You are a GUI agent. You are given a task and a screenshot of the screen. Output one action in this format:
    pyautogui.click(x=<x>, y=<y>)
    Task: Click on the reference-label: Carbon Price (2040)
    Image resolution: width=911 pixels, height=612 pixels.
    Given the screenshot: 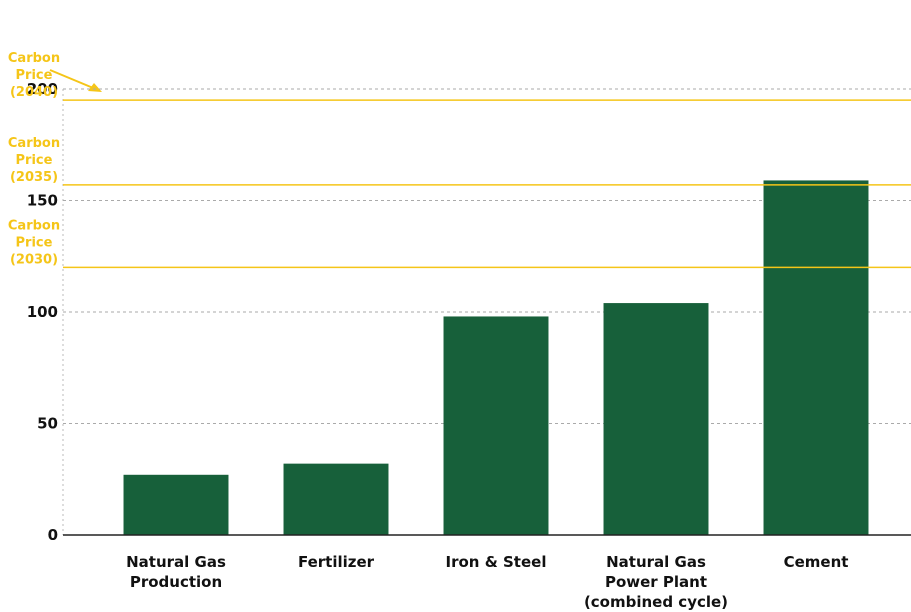 What is the action you would take?
    pyautogui.click(x=34, y=75)
    